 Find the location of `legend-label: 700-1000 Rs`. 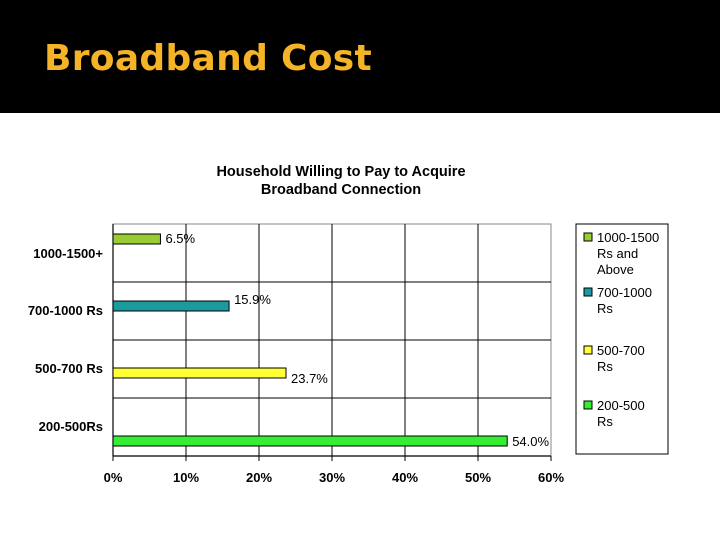

legend-label: 700-1000 Rs is located at coordinates (624, 300).